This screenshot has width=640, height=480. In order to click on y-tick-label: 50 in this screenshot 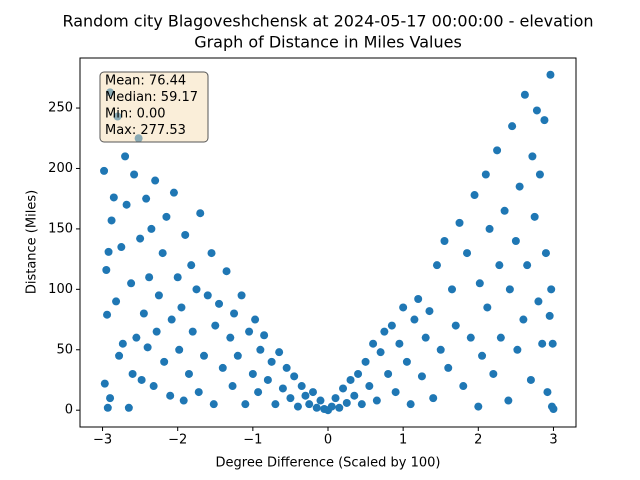, I will do `click(64, 349)`.